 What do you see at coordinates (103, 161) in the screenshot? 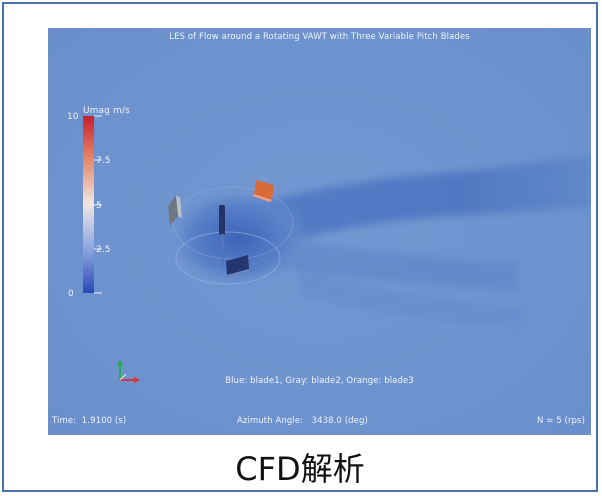
I see `colorbar-tick-label: 7.5` at bounding box center [103, 161].